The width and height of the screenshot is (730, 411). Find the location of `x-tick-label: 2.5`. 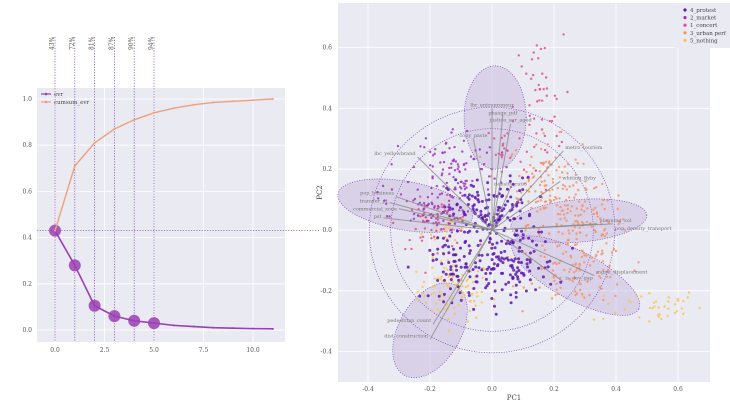

x-tick-label: 2.5 is located at coordinates (105, 350).